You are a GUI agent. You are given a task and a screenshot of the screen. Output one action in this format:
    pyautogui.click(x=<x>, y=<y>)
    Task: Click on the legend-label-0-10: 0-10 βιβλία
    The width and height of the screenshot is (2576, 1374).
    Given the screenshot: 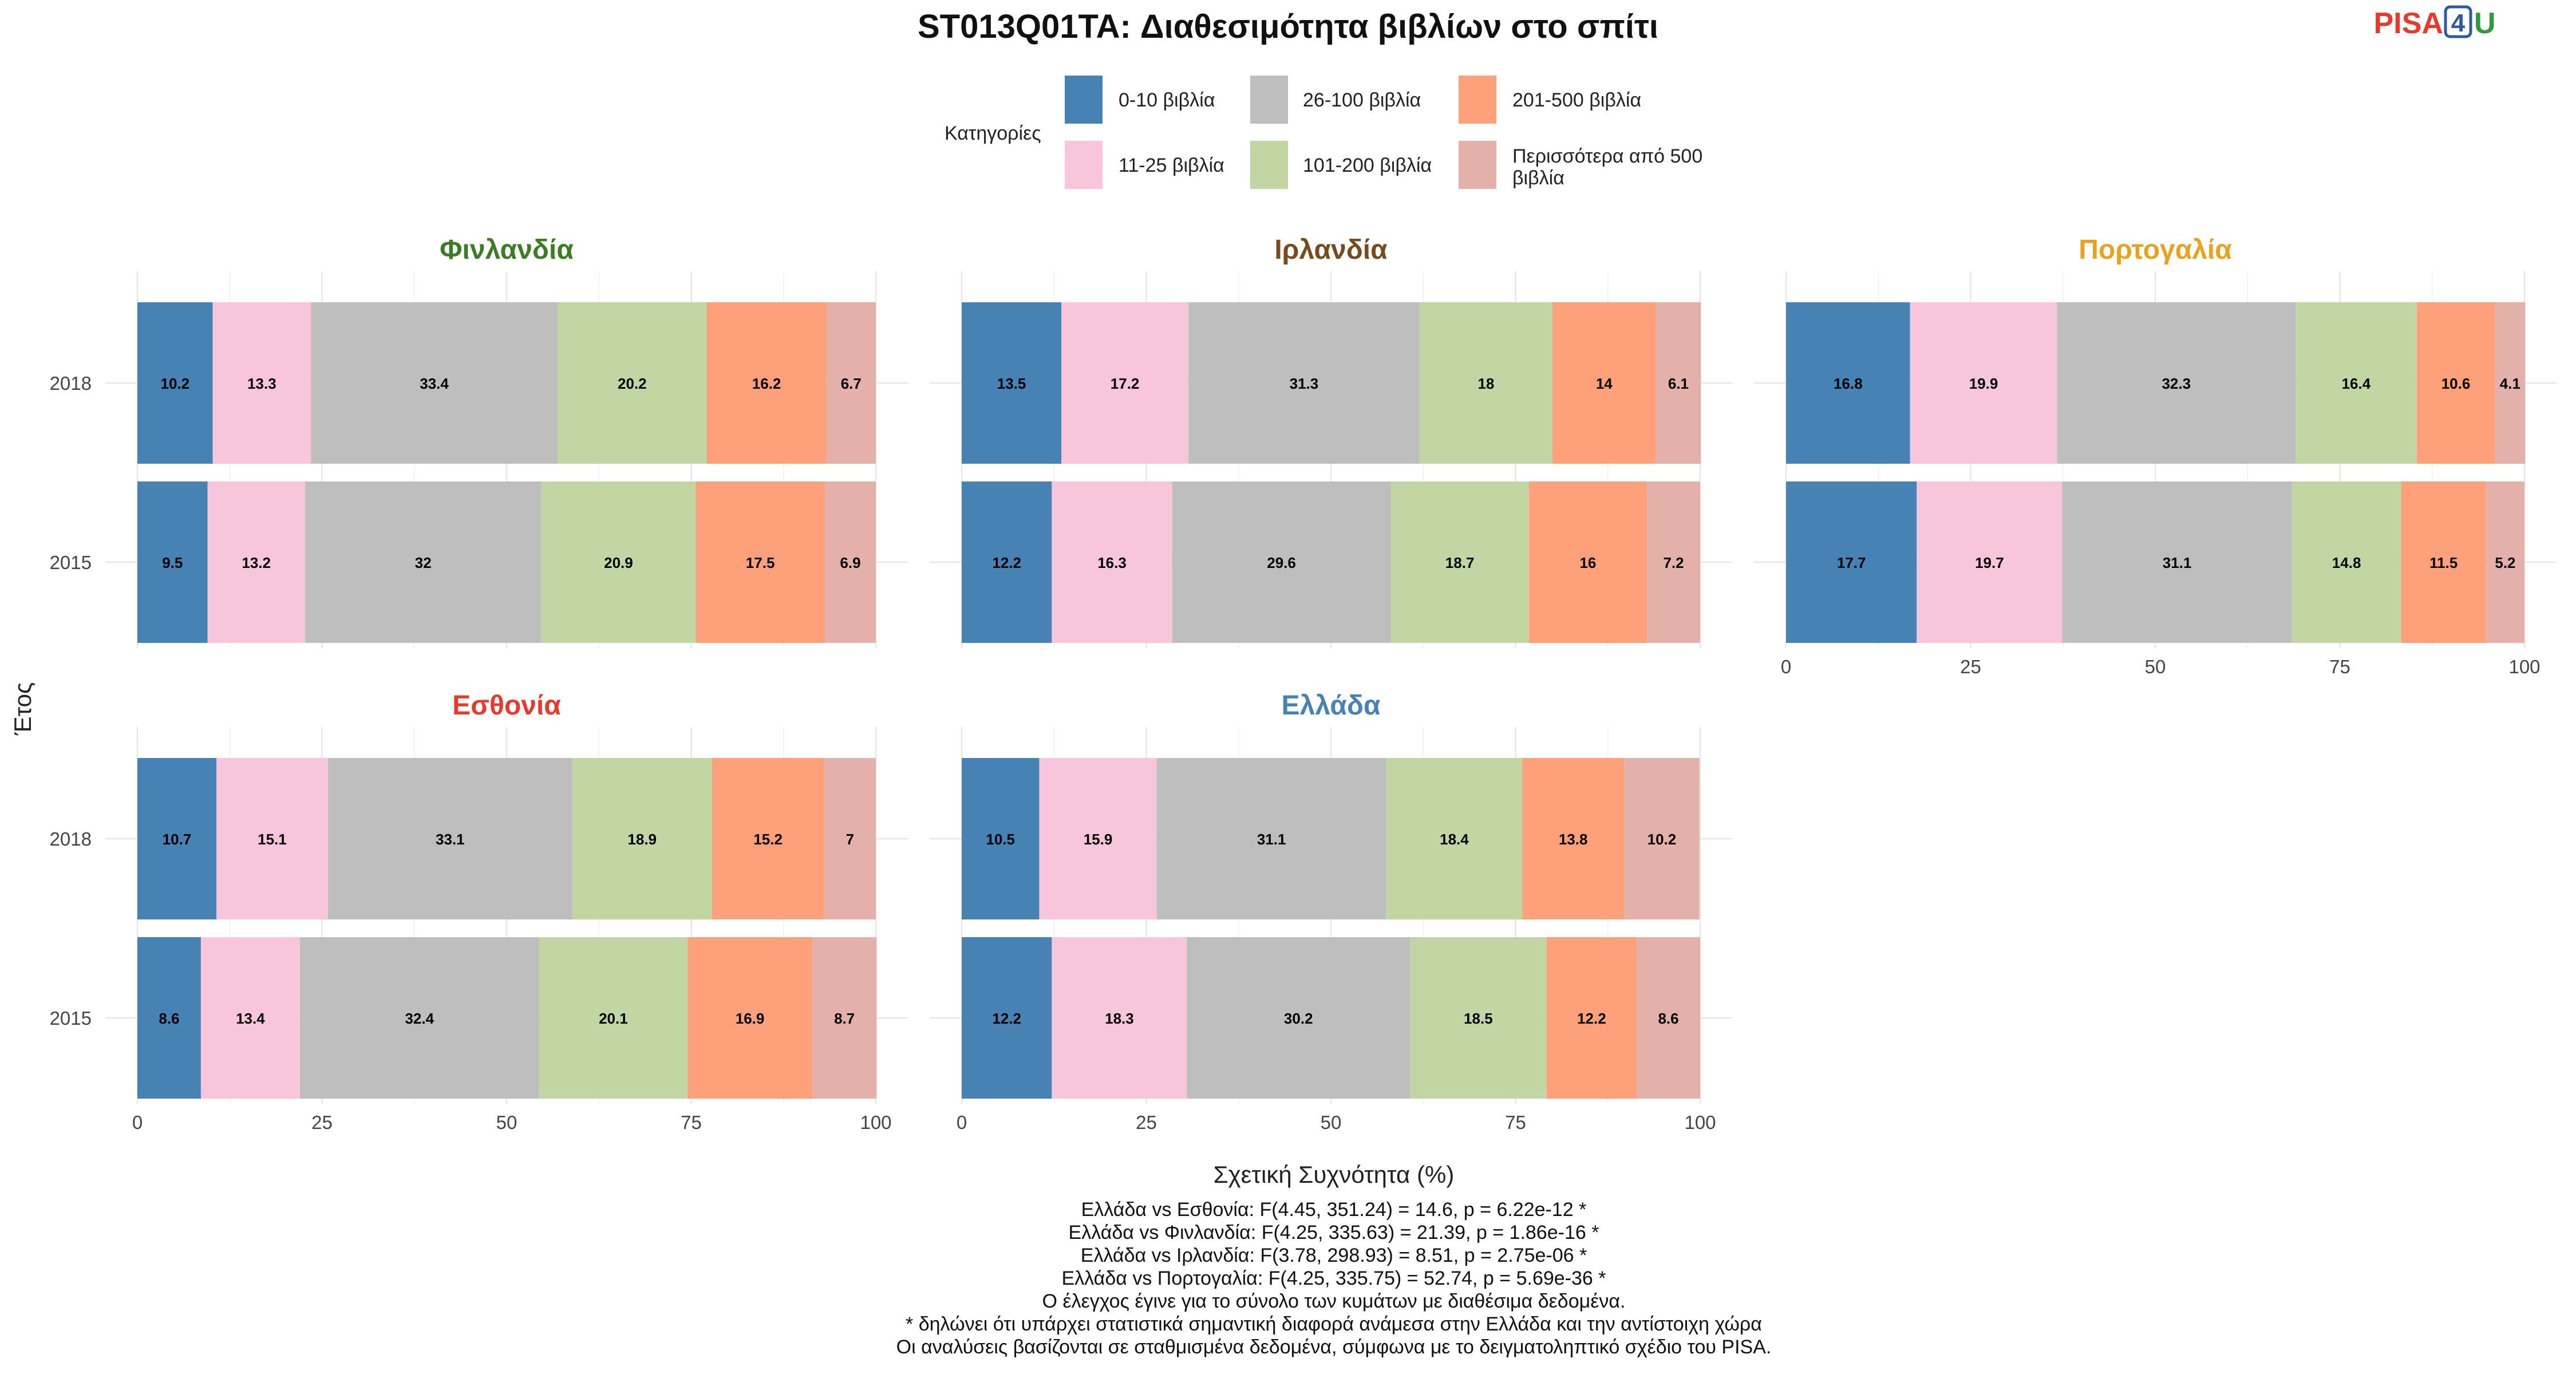 What is the action you would take?
    pyautogui.click(x=1167, y=100)
    